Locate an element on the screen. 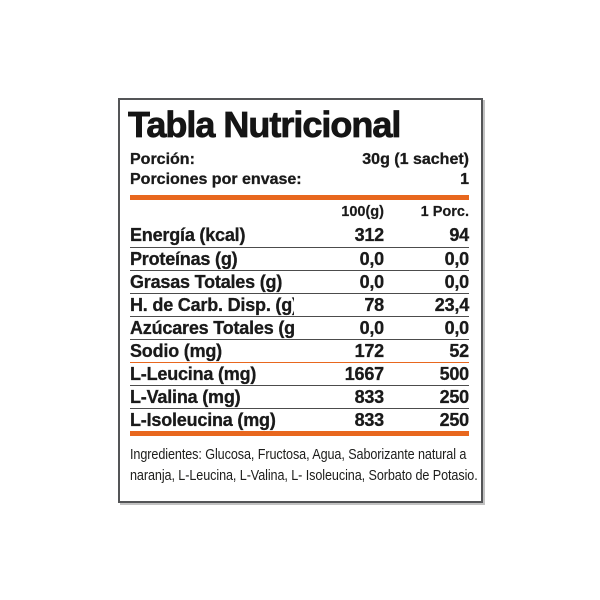  row-value-per-portion: 94 is located at coordinates (459, 235).